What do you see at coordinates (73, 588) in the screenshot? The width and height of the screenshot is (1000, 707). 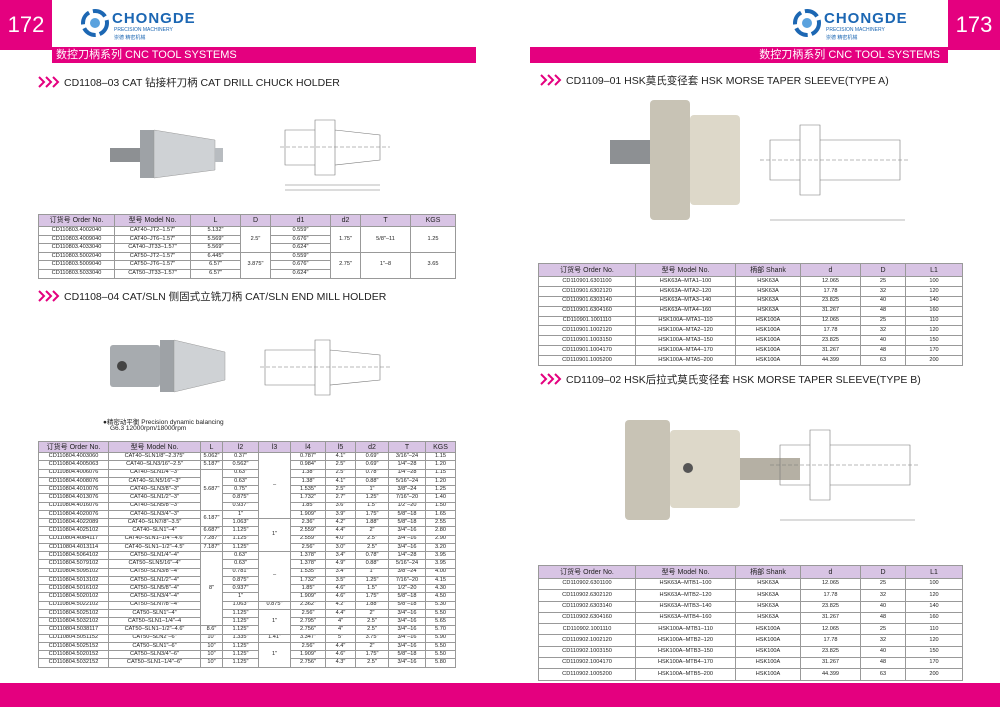 I see `table-cell: CD110804.5016102` at bounding box center [73, 588].